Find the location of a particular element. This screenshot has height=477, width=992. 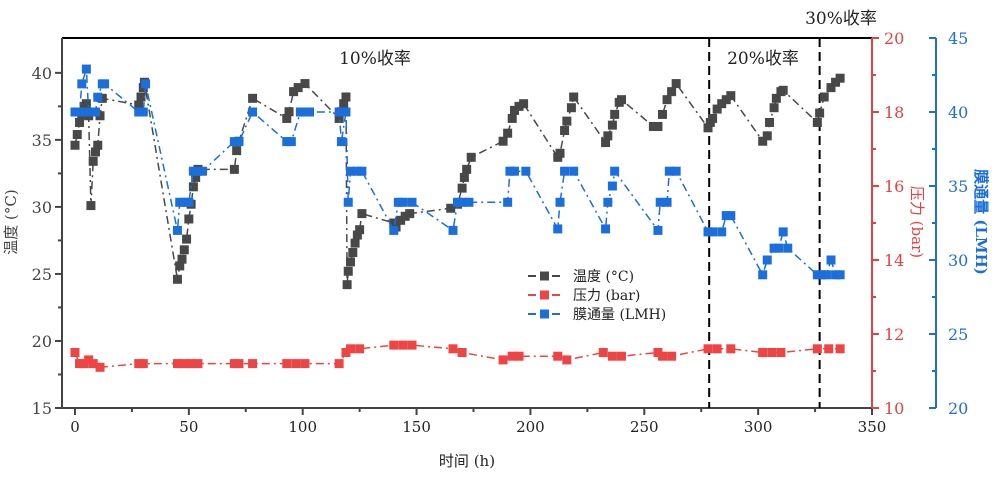

right1-tick-label: 12 is located at coordinates (894, 334).